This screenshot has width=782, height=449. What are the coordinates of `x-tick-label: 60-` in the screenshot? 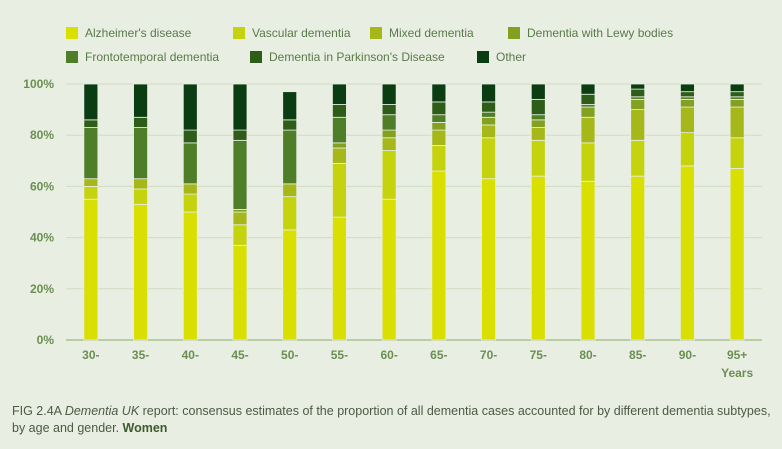 It's located at (388, 355).